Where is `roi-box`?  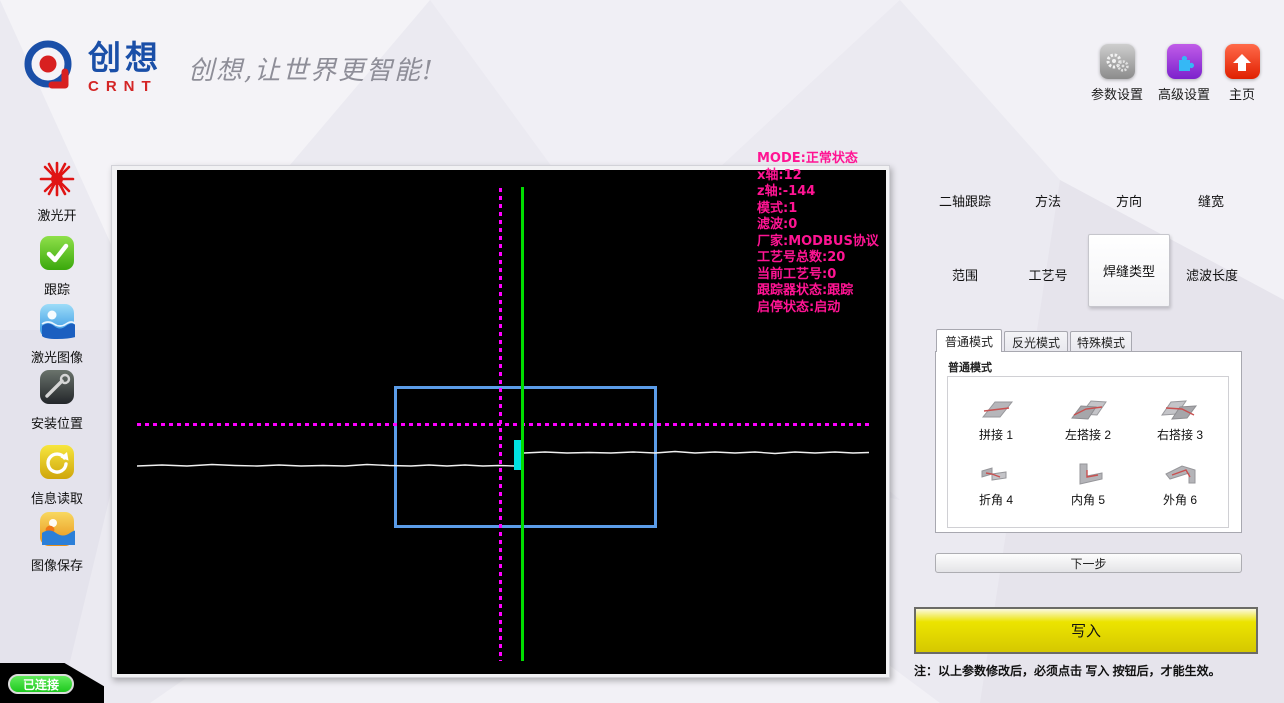
roi-box is located at coordinates (525, 457).